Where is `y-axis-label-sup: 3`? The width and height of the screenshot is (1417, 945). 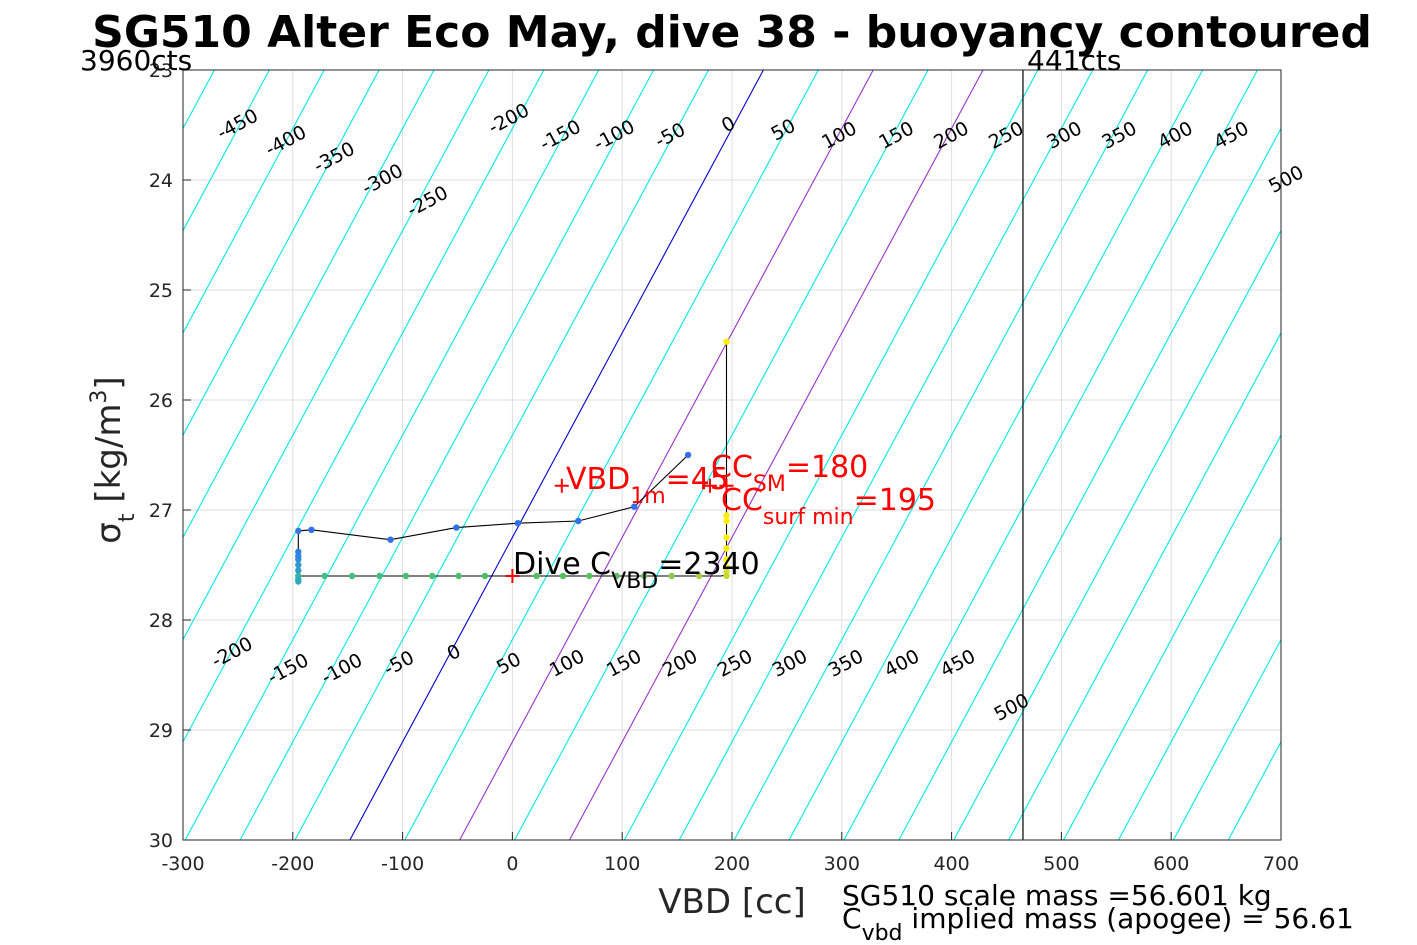
y-axis-label-sup: 3 is located at coordinates (99, 397).